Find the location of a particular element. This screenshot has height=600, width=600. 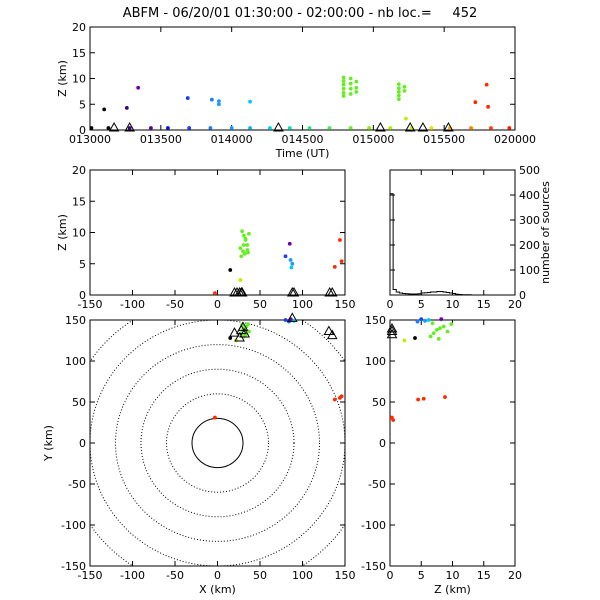

height-y-y-axis-label: -50 is located at coordinates (377, 484).